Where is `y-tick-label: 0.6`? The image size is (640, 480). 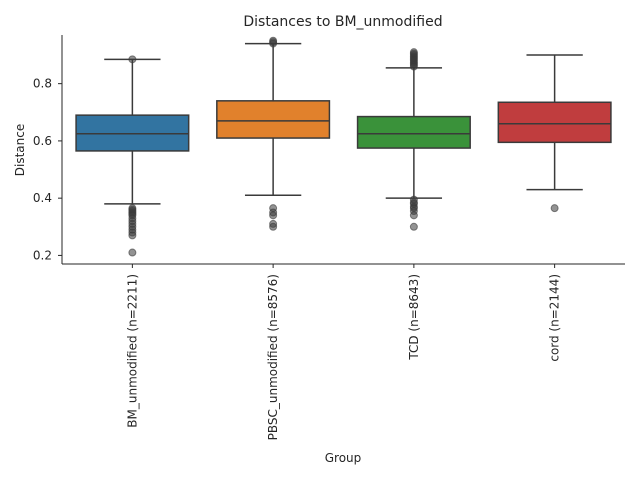
y-tick-label: 0.6 is located at coordinates (42, 141).